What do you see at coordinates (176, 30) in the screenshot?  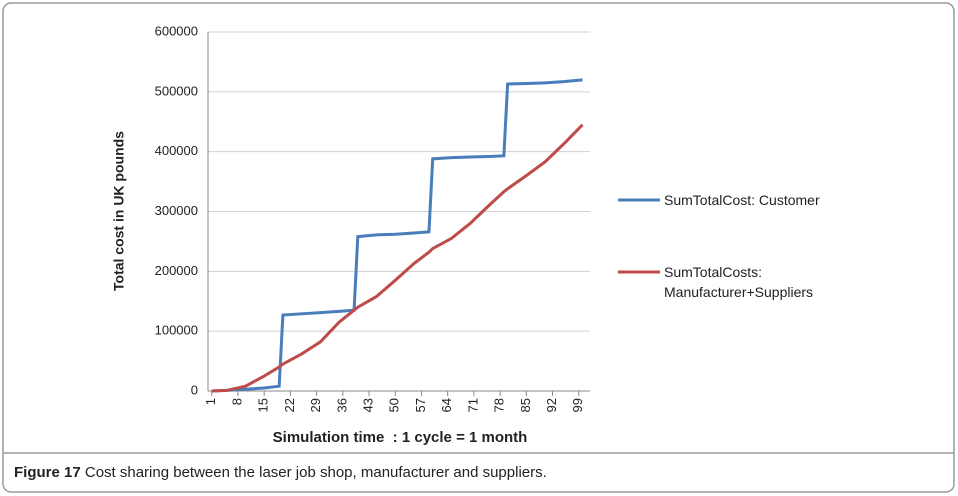 I see `y-tick-label: 600000` at bounding box center [176, 30].